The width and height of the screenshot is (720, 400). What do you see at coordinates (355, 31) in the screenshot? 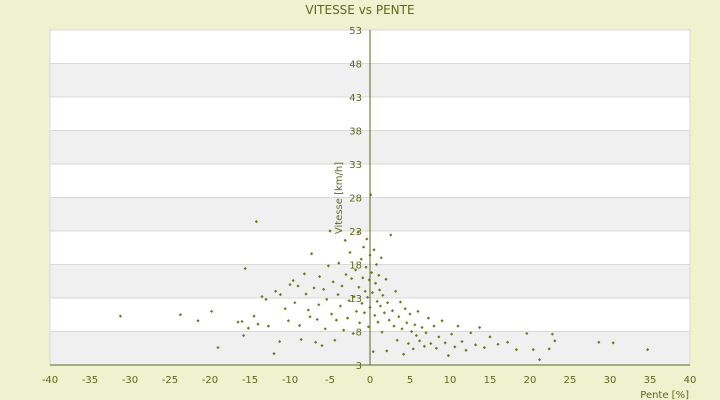
I see `y-tick-label: 53` at bounding box center [355, 31].